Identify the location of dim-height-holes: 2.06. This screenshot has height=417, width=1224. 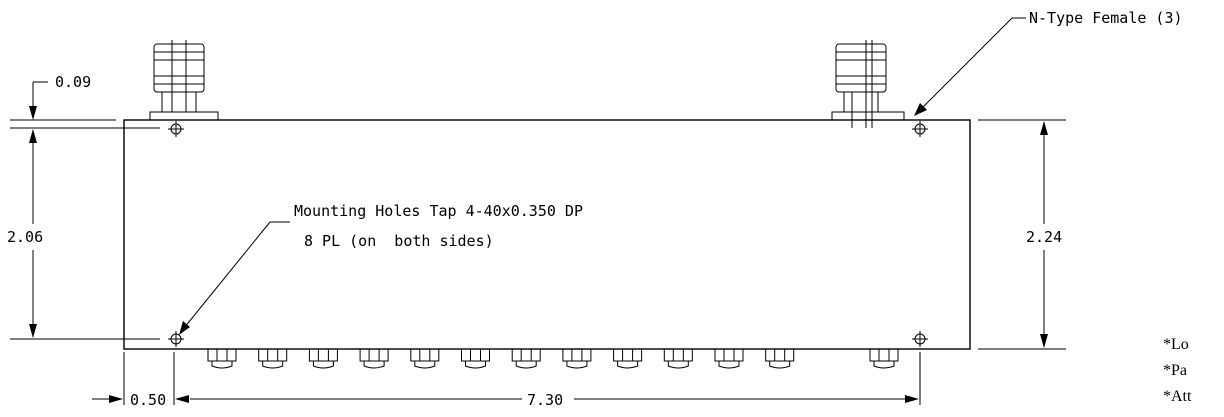
(83, 234).